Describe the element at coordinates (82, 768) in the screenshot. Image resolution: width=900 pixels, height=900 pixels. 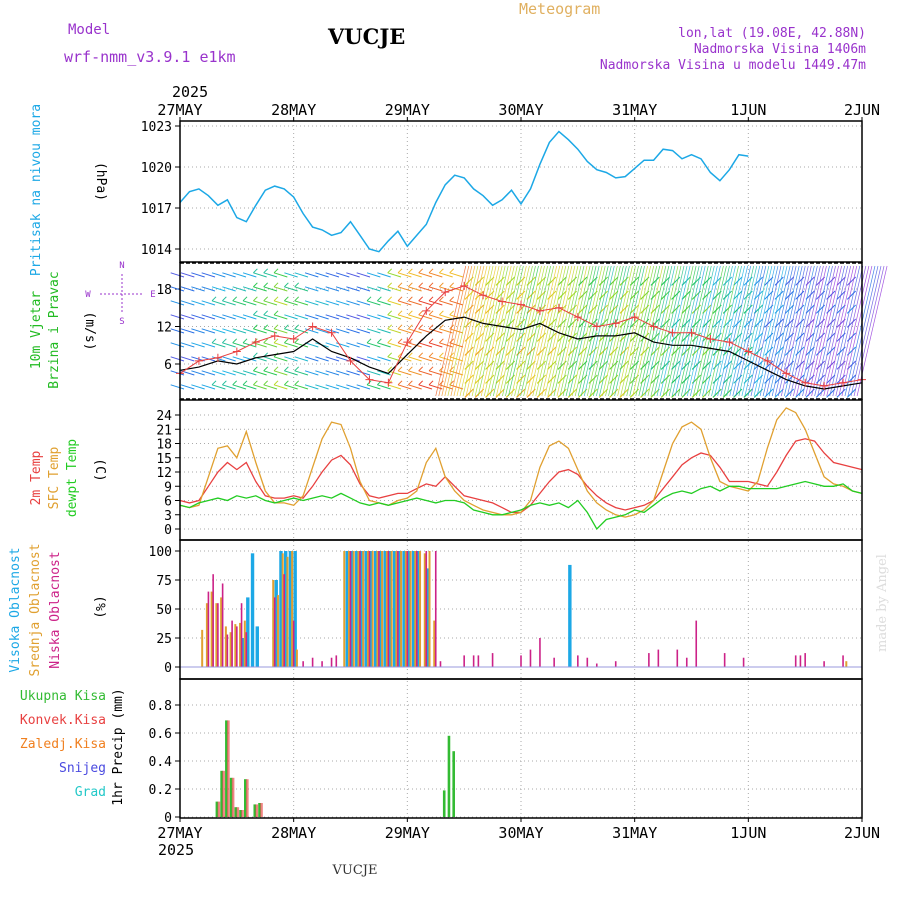
I see `precip-legend-label: Snijeg` at that location.